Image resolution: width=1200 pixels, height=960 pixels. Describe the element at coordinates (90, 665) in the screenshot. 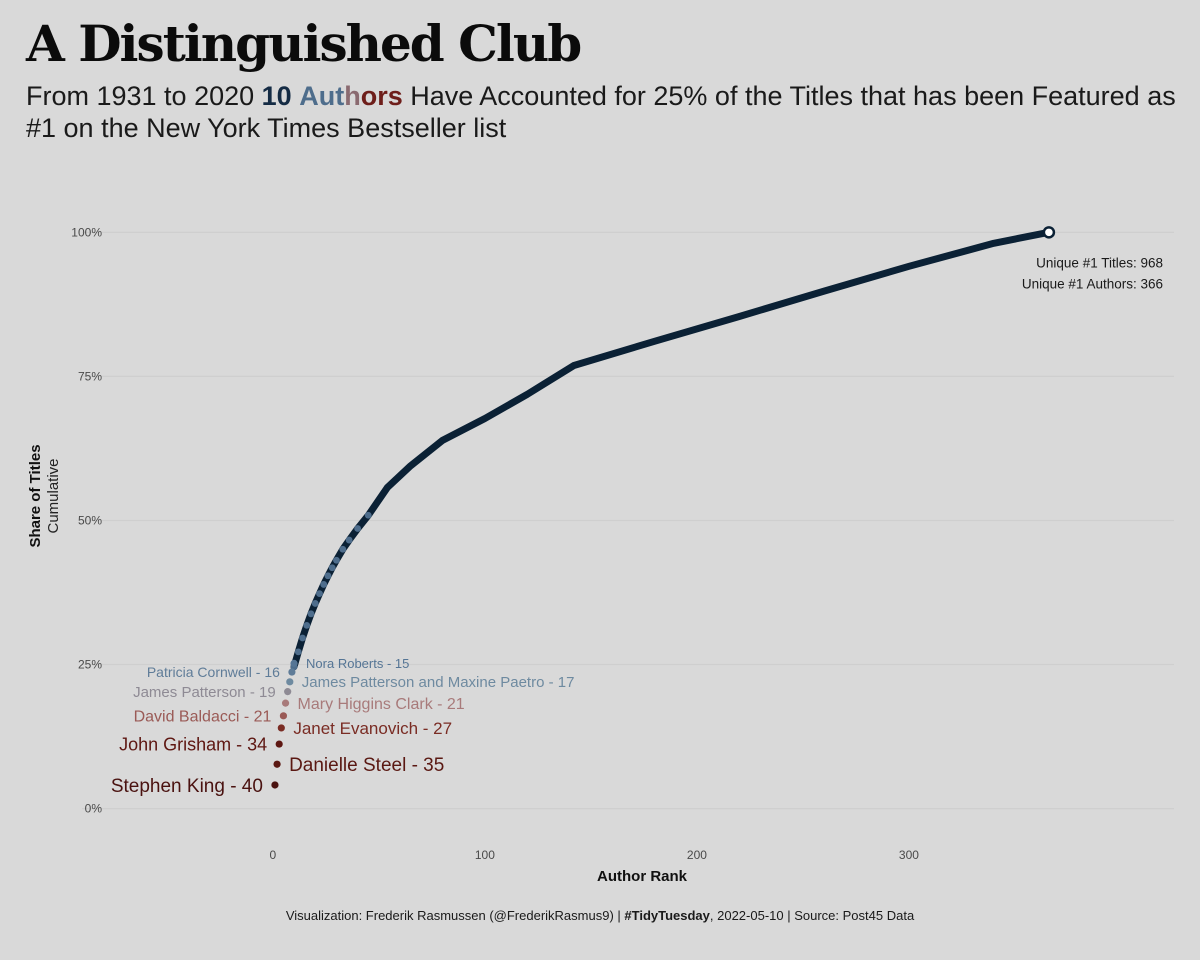

I see `y-tick-label: 25%` at that location.